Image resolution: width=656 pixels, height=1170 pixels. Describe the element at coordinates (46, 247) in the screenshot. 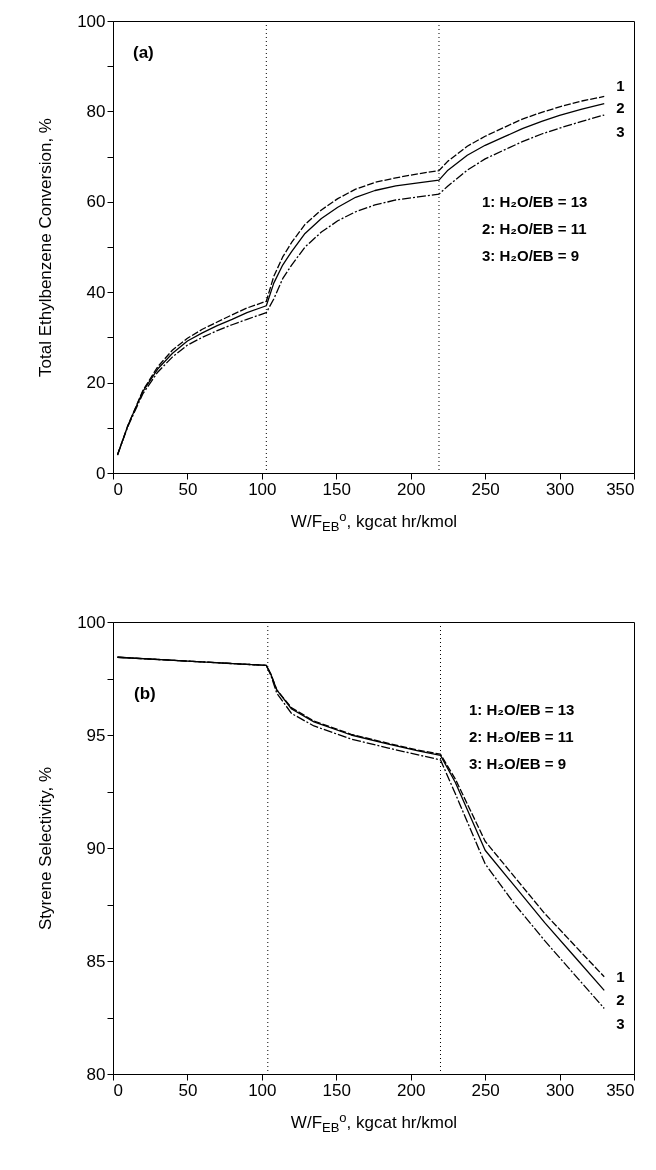

I see `y-axis-title: Total Ethylbenzene Conversion, %` at that location.